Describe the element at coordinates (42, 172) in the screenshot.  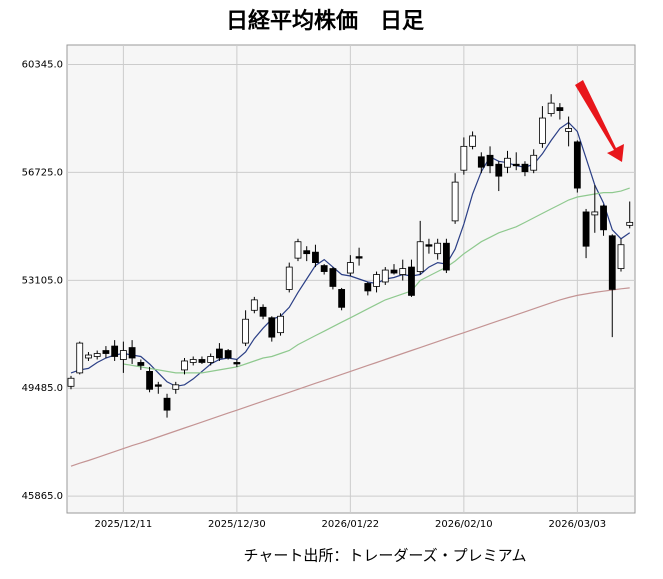
I see `y-tick-label: 56725.0` at that location.